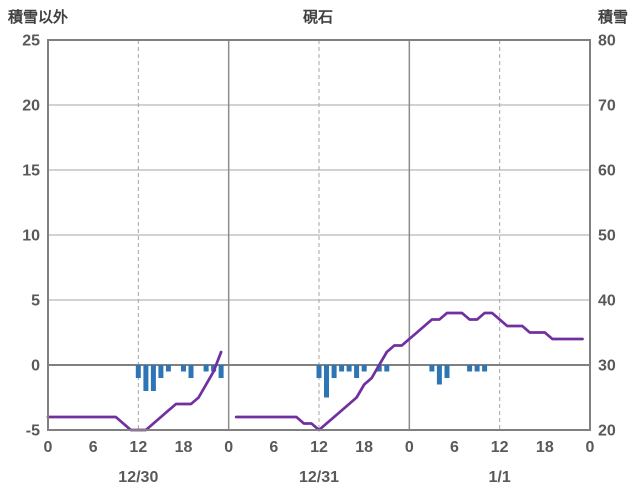 This screenshot has height=501, width=636. I want to click on right-axis-tick-label: 60, so click(607, 171).